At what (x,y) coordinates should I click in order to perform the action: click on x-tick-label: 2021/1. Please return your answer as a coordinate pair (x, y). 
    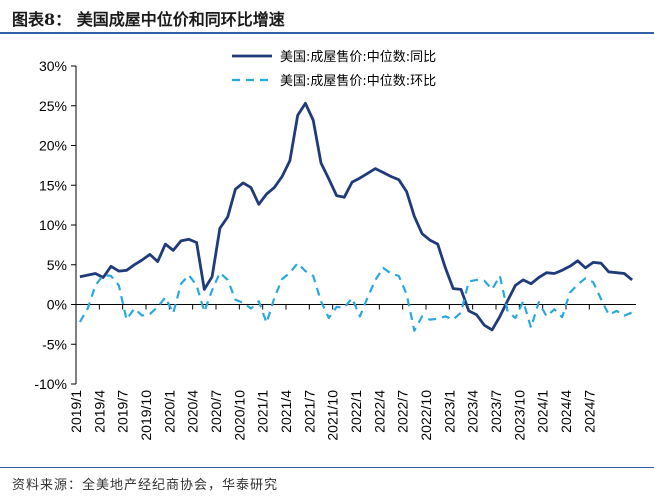
    Looking at the image, I should click on (263, 411).